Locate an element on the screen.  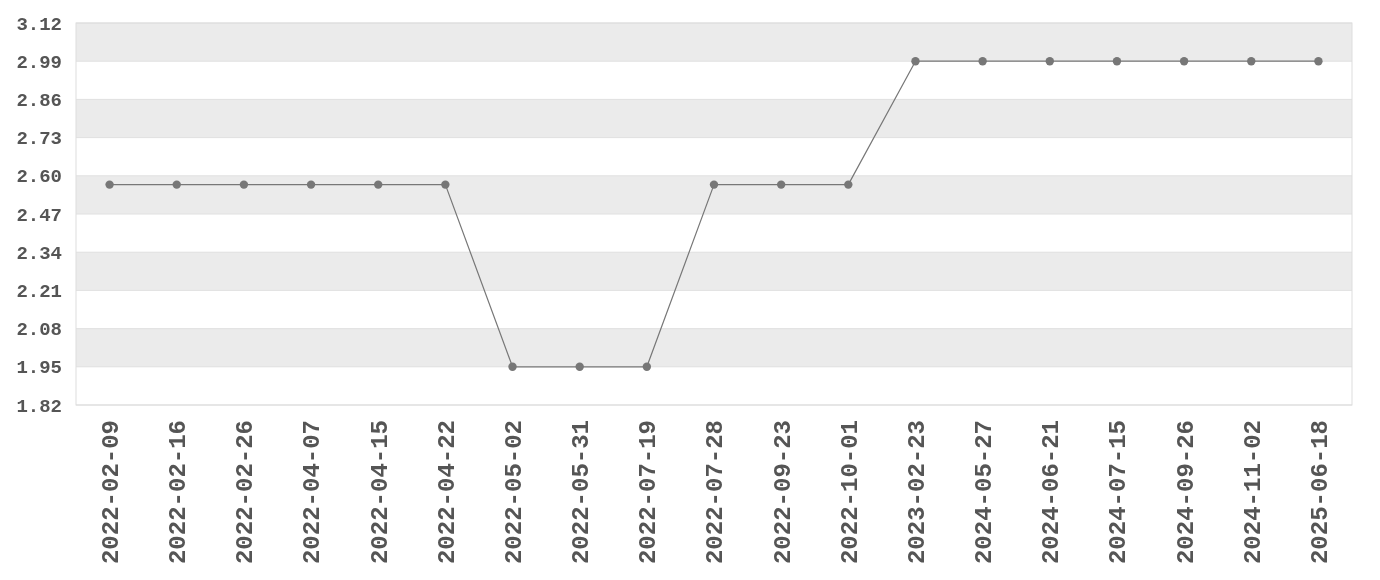
x-tick-label: 2024-09-26 is located at coordinates (1186, 492).